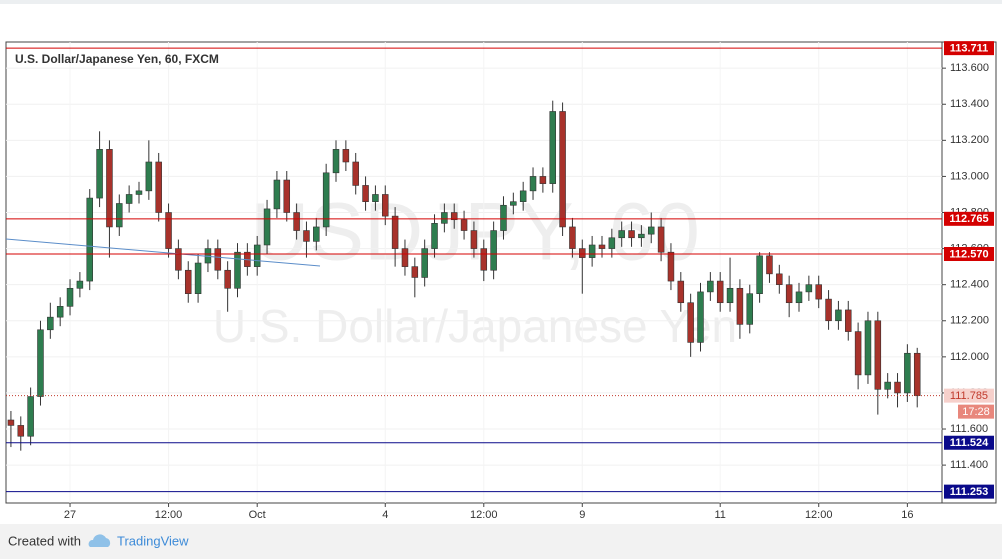 This screenshot has width=1002, height=559. I want to click on level-label: 111.253, so click(969, 492).